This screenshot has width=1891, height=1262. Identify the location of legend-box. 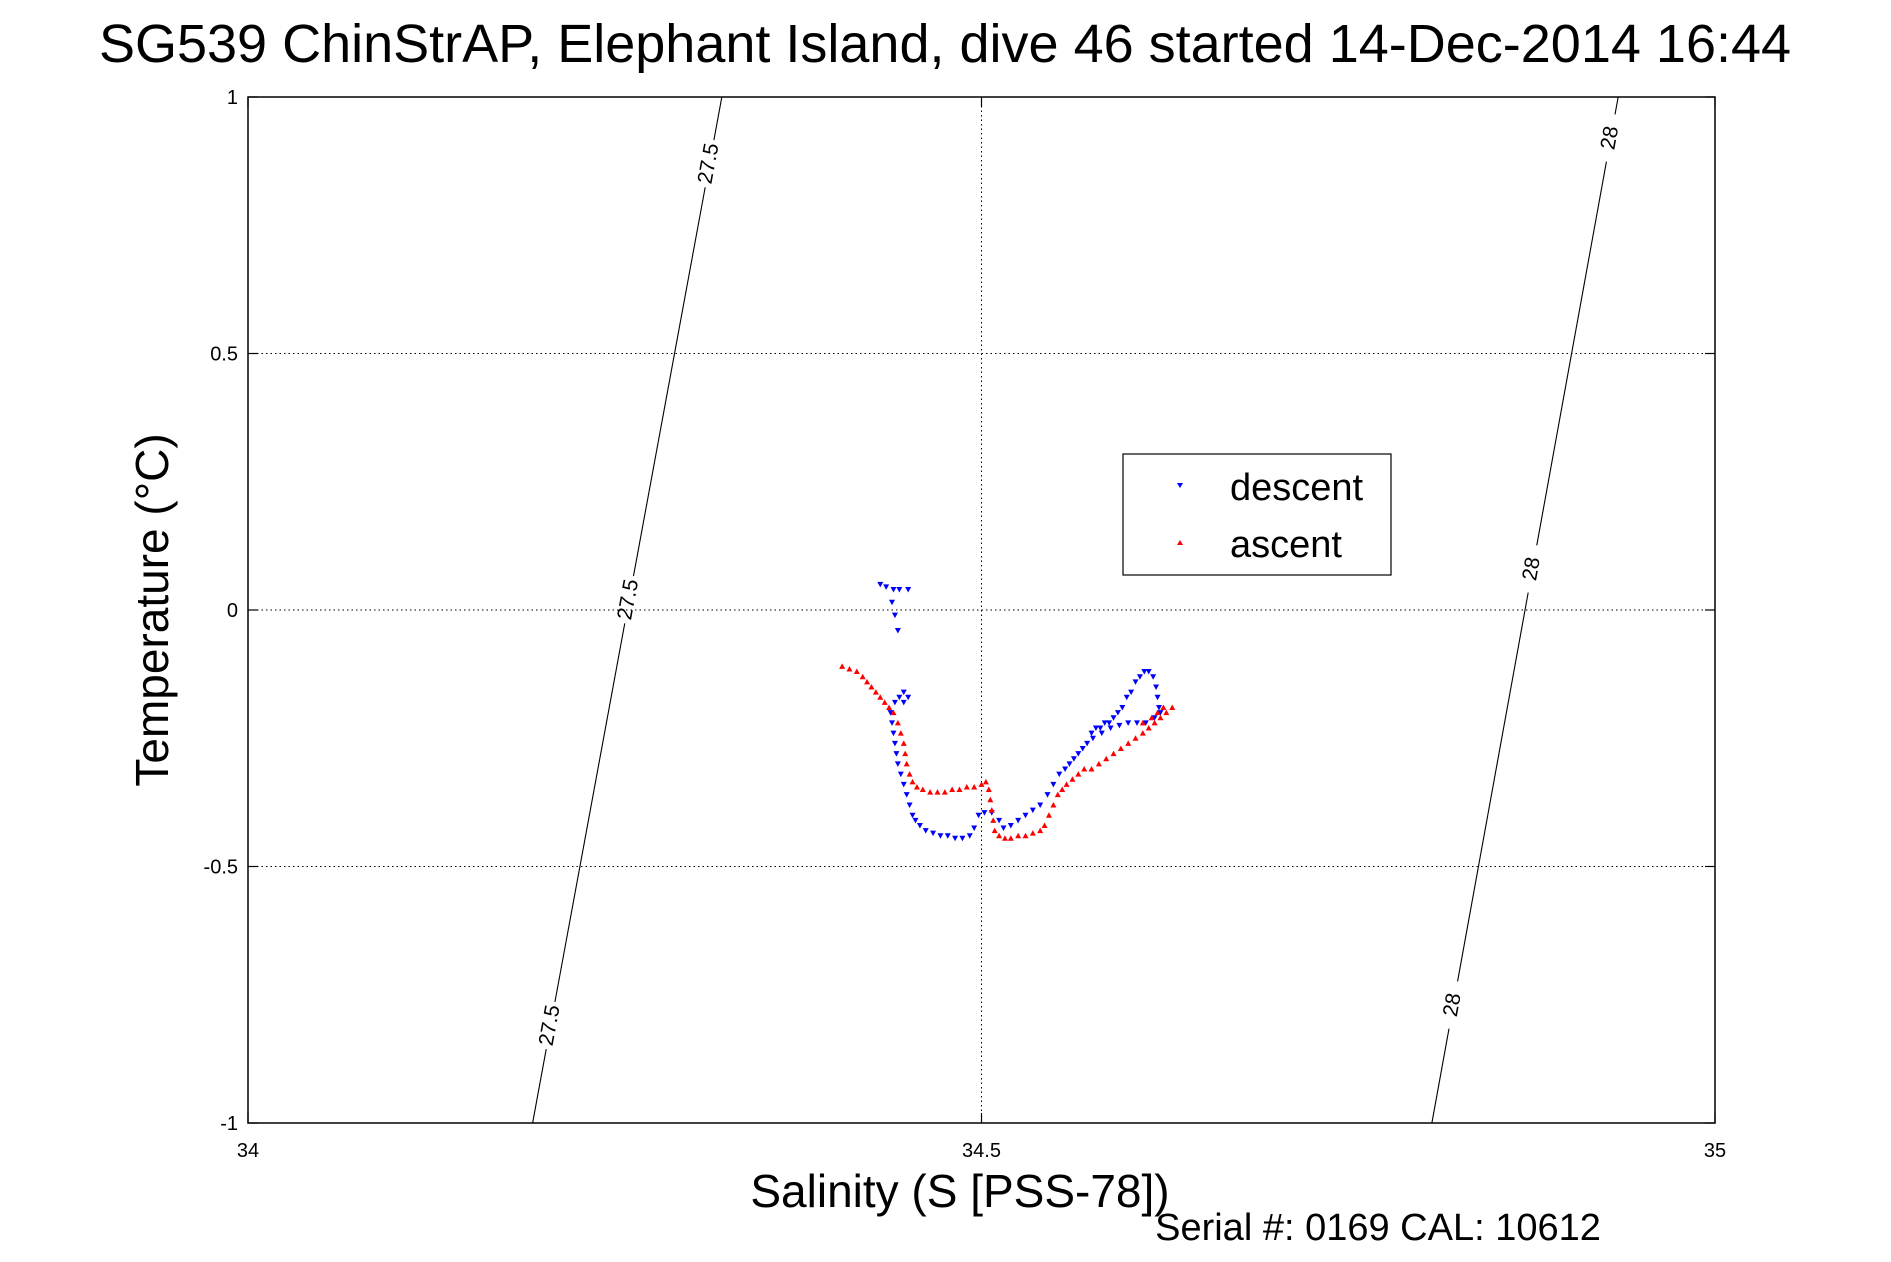
(1257, 514).